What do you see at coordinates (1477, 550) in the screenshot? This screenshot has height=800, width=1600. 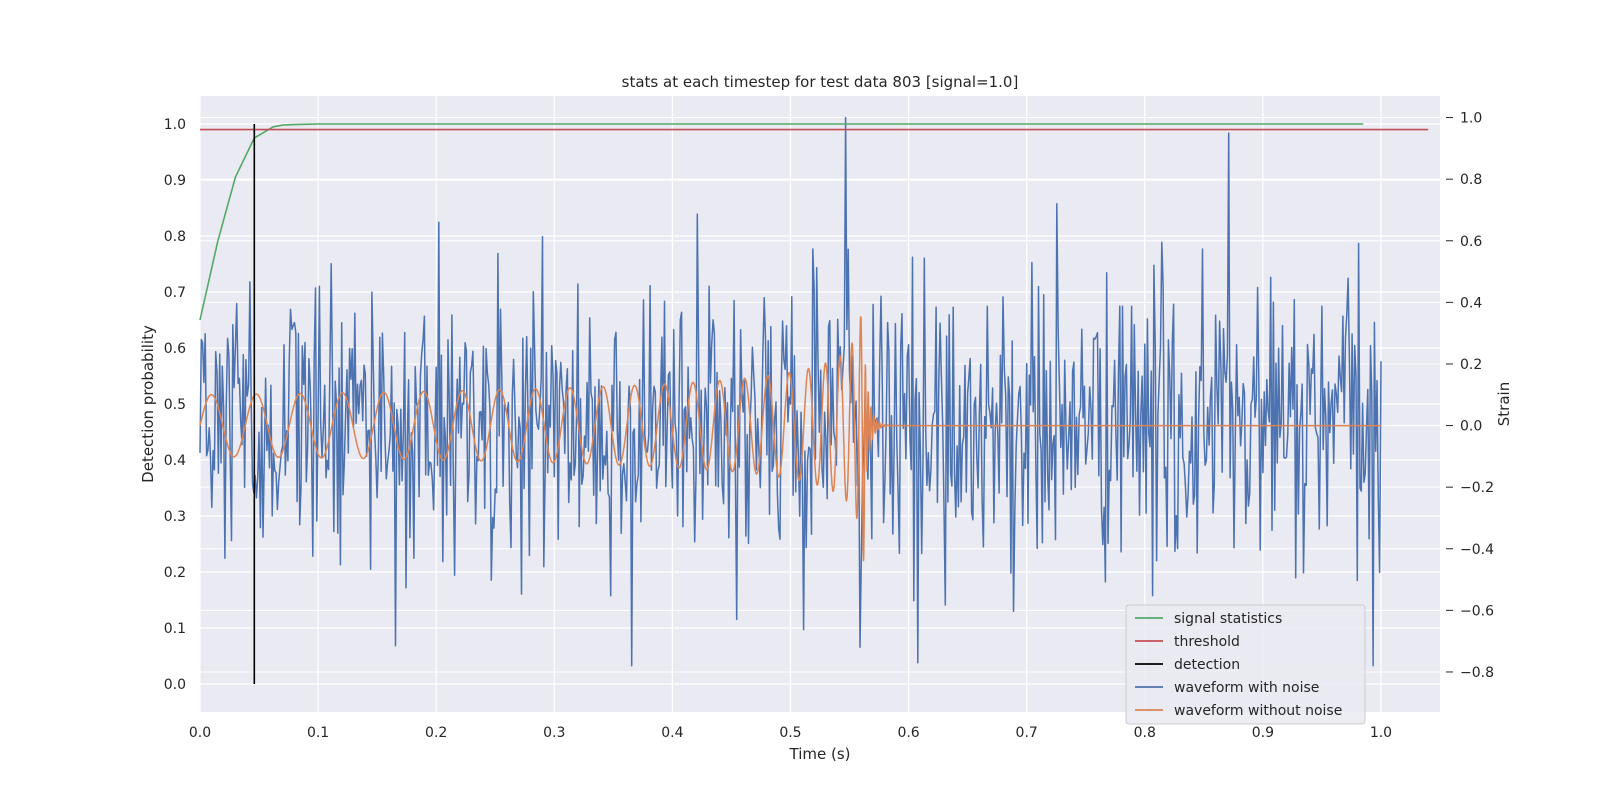 I see `y-tick-label-right: −0.4` at bounding box center [1477, 550].